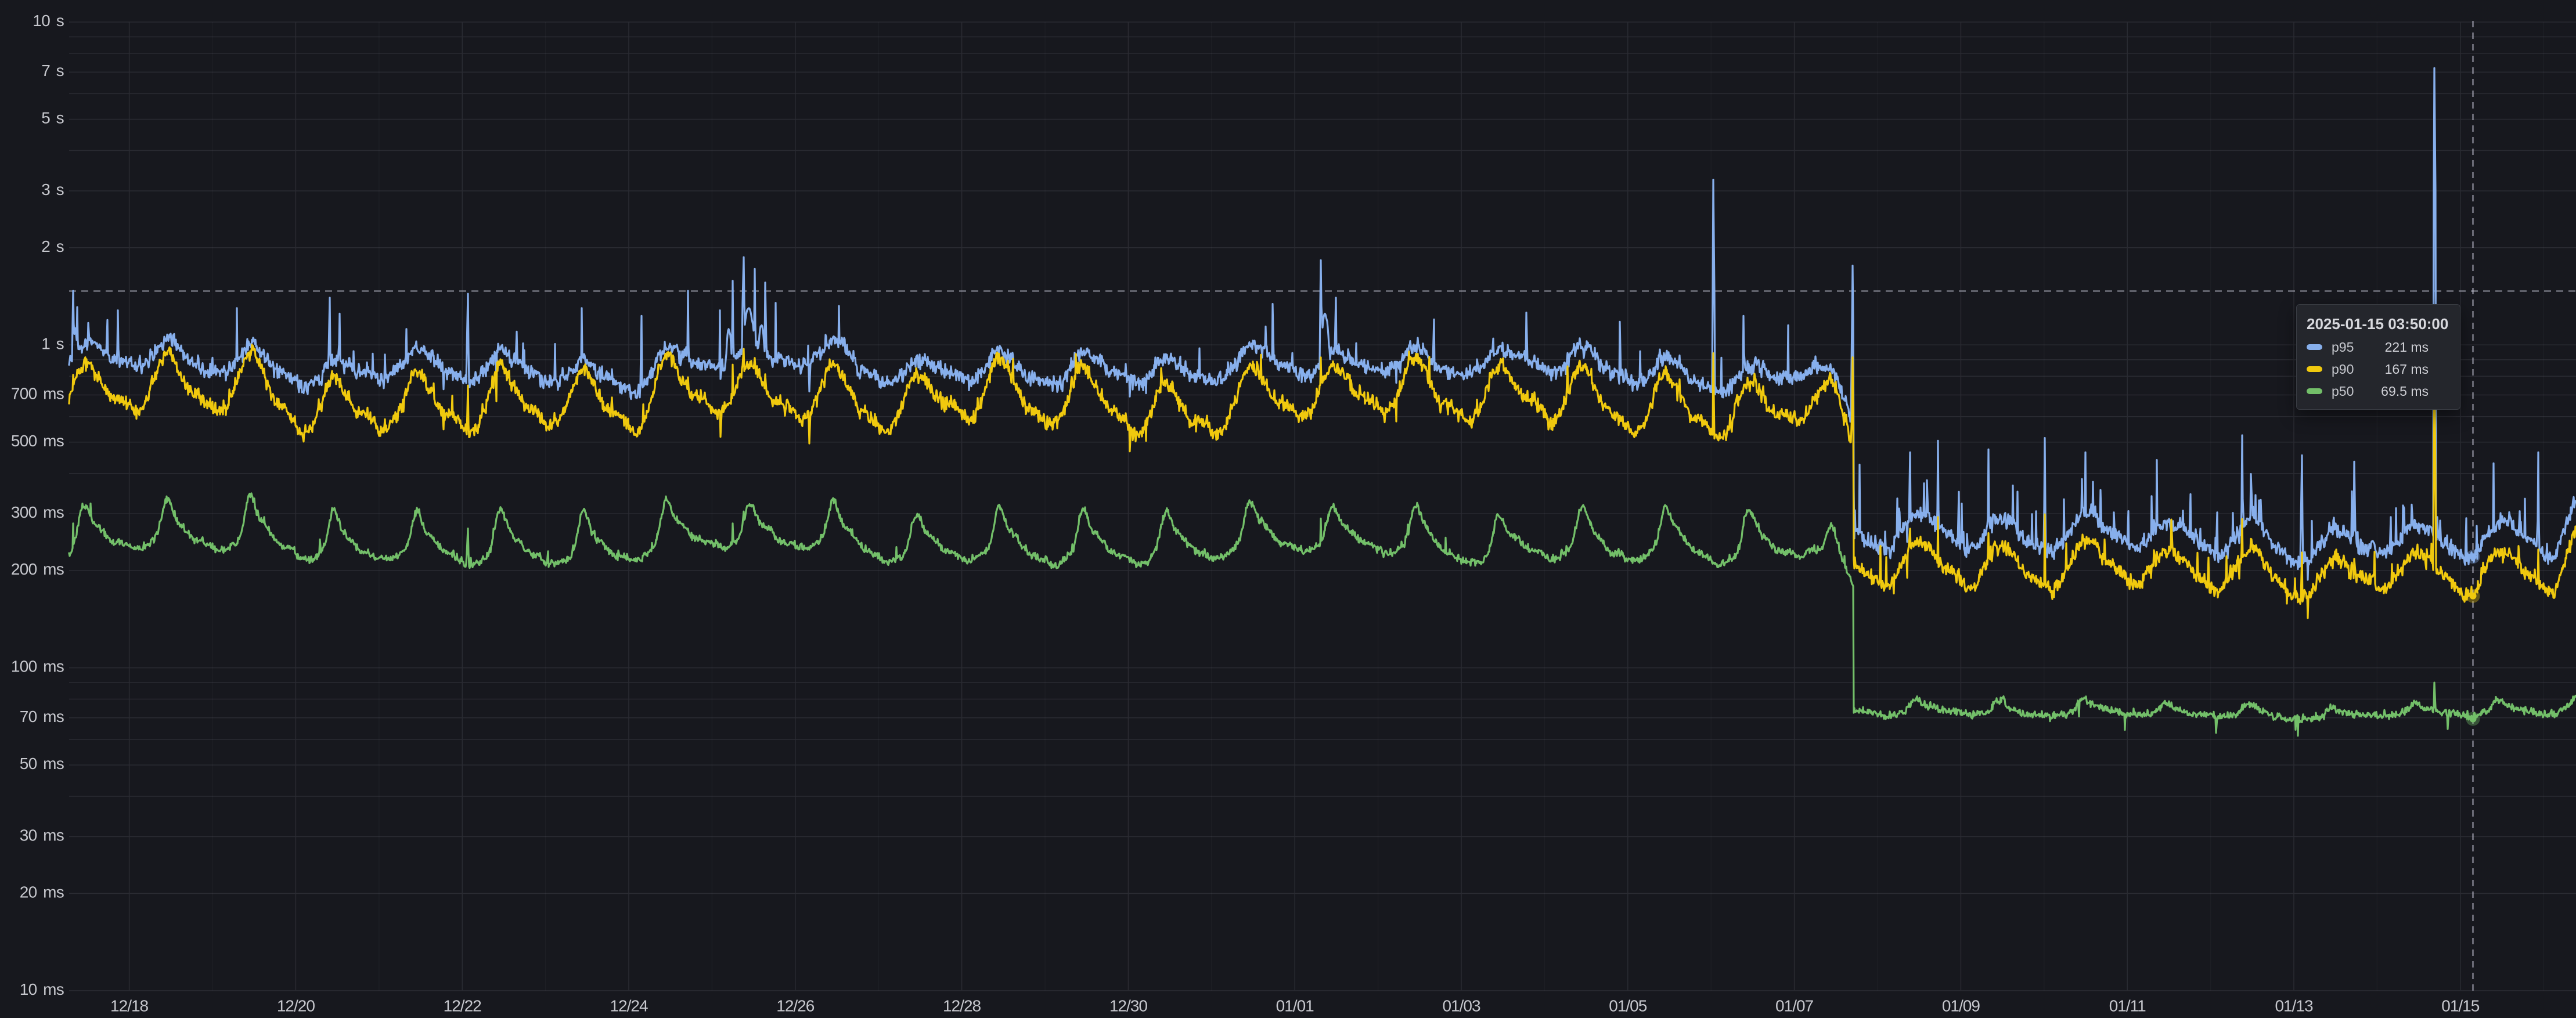 Image resolution: width=2576 pixels, height=1018 pixels. What do you see at coordinates (462, 1006) in the screenshot?
I see `svg-text: 12/22` at bounding box center [462, 1006].